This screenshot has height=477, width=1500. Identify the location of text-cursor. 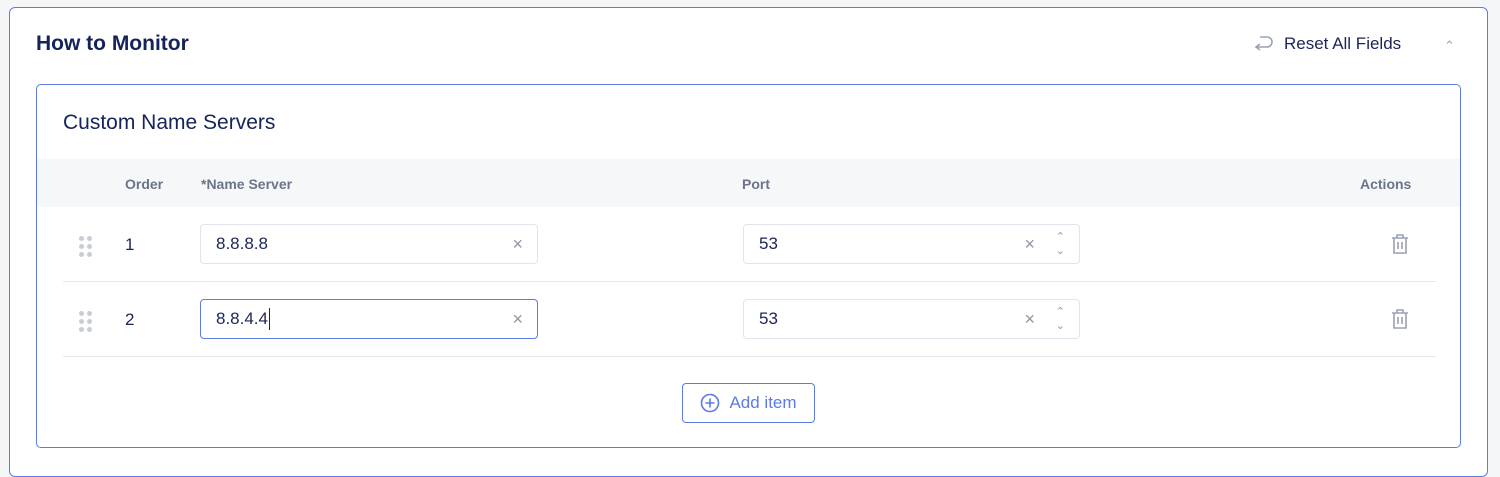
(269, 319).